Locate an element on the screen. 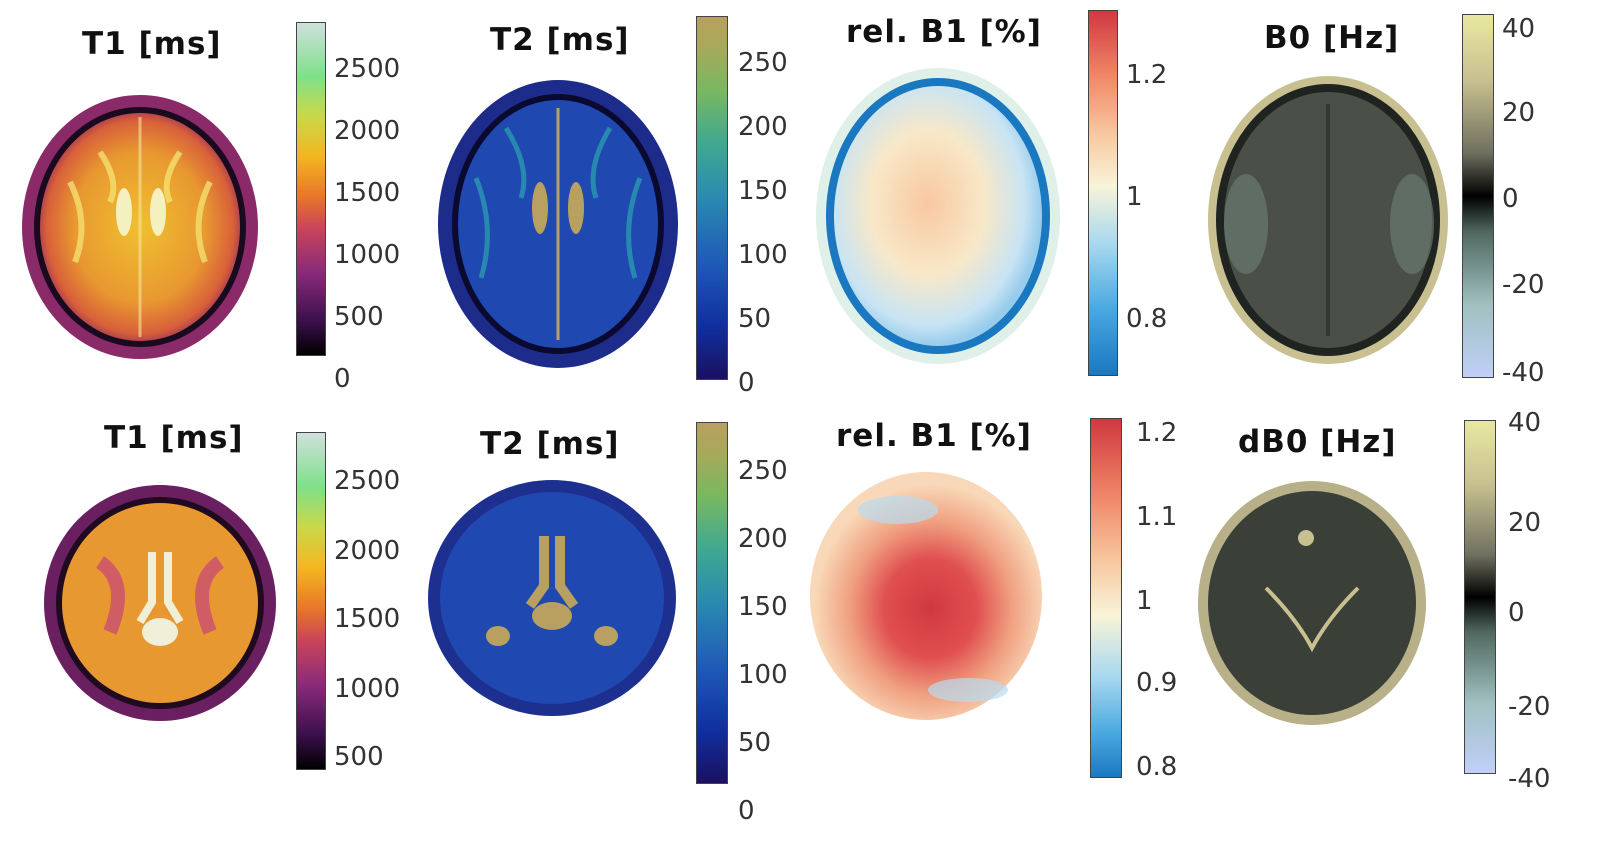  brain-map-t2-top is located at coordinates (558, 224).